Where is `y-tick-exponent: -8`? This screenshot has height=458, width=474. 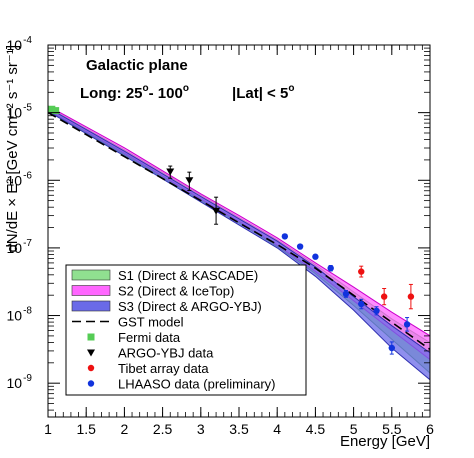 y-tick-exponent: -8 is located at coordinates (27, 311).